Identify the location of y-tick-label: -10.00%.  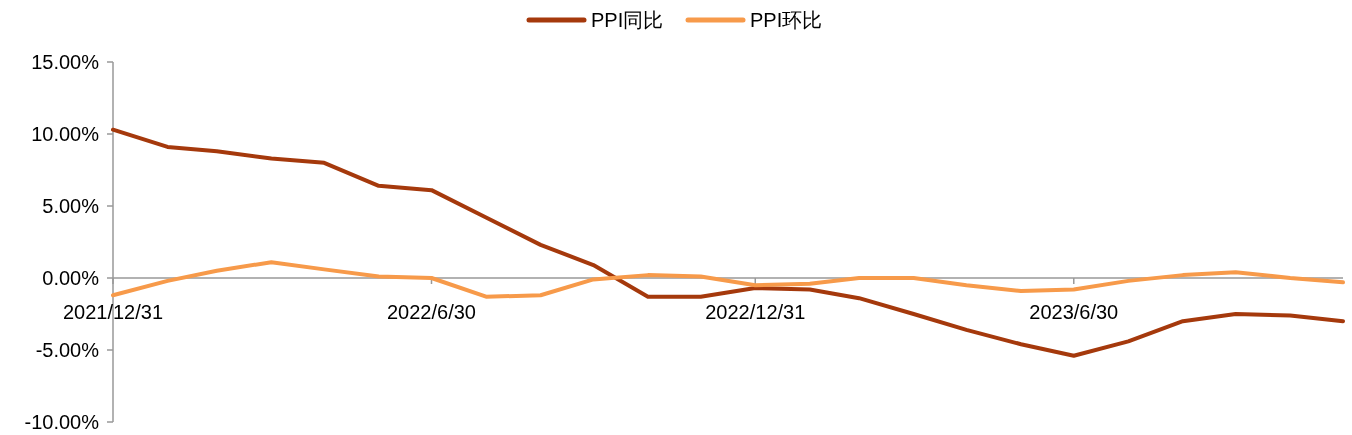
(62, 422).